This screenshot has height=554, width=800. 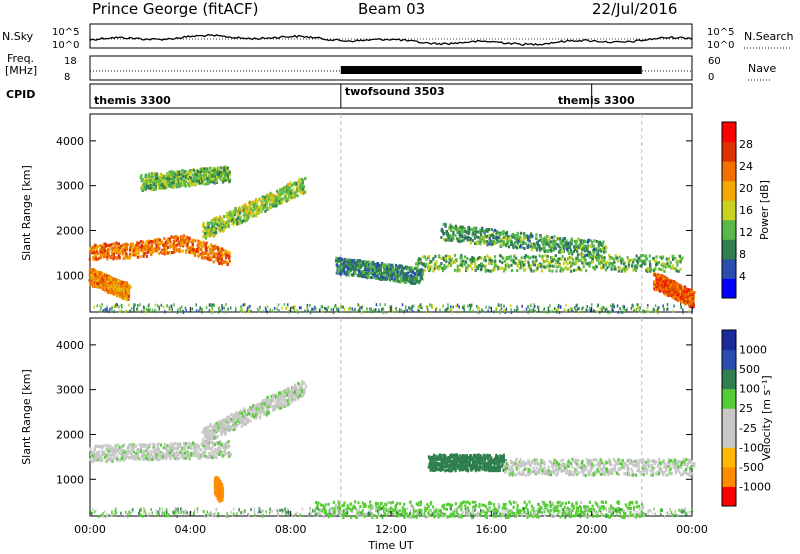 What do you see at coordinates (26, 213) in the screenshot?
I see `y-axis-label: Slant Range [km]` at bounding box center [26, 213].